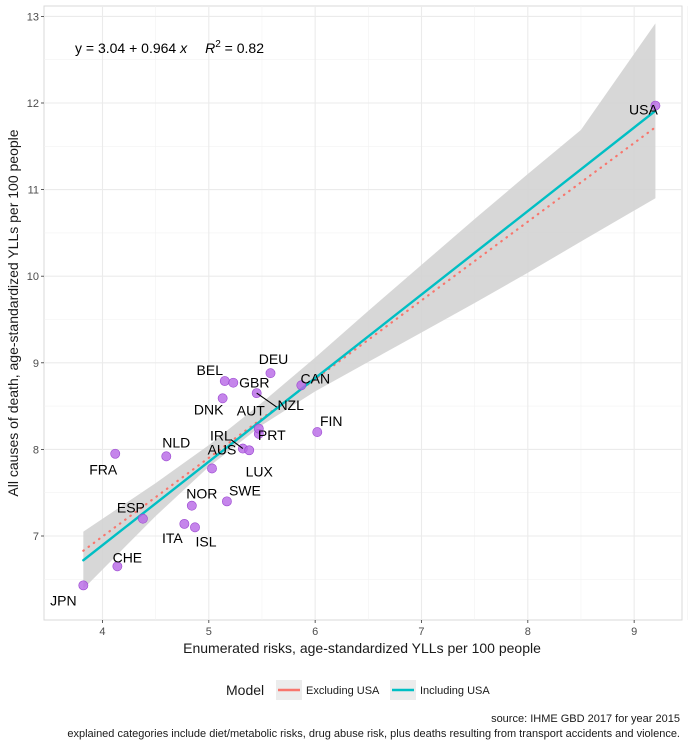 Image resolution: width=688 pixels, height=746 pixels. I want to click on point-fra, so click(115, 453).